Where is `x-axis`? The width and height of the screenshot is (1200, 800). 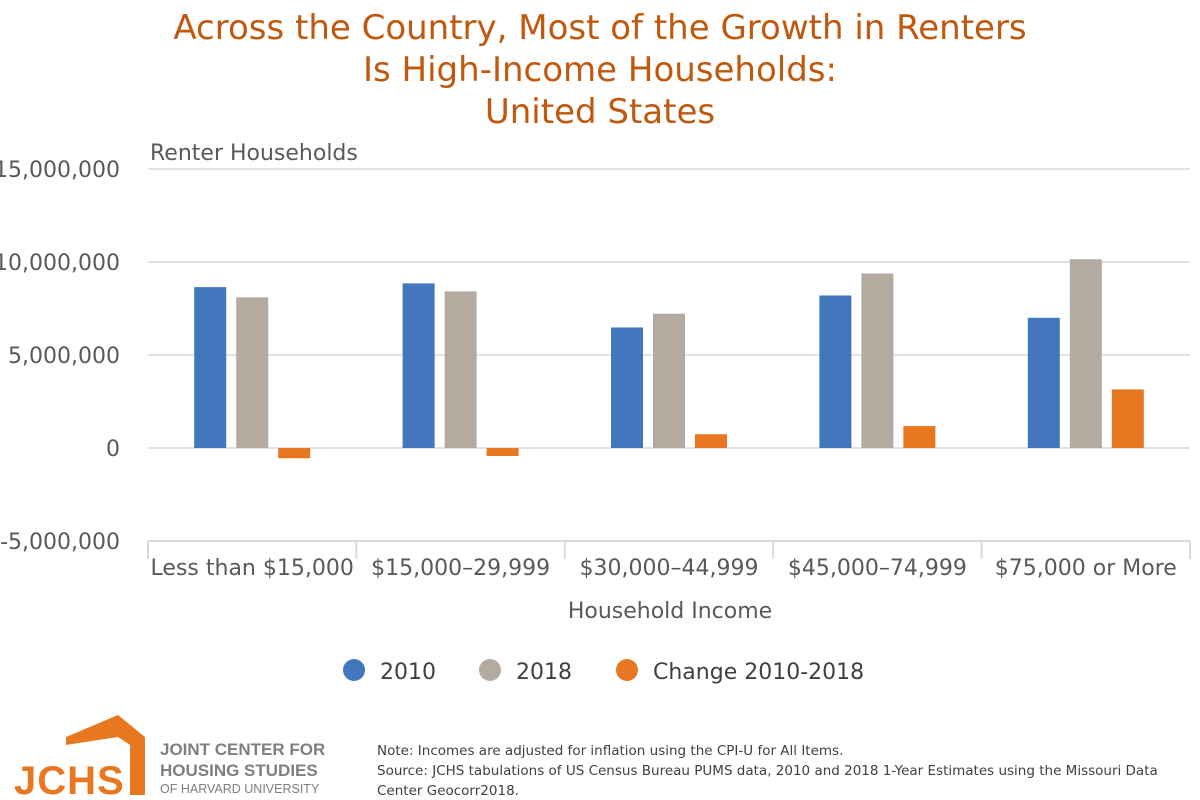
x-axis is located at coordinates (669, 549).